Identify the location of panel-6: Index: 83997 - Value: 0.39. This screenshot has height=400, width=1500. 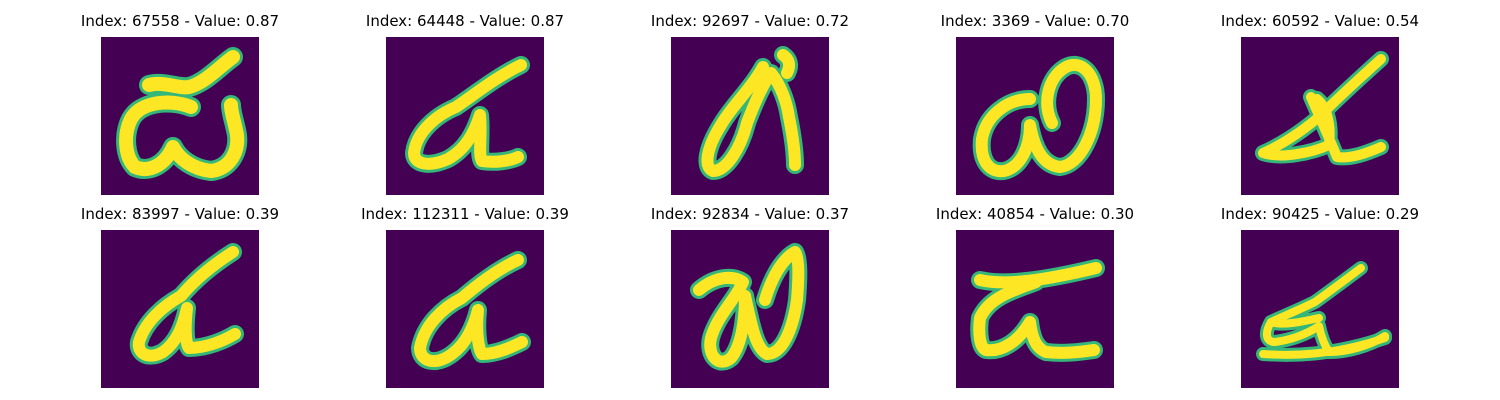
(180, 296).